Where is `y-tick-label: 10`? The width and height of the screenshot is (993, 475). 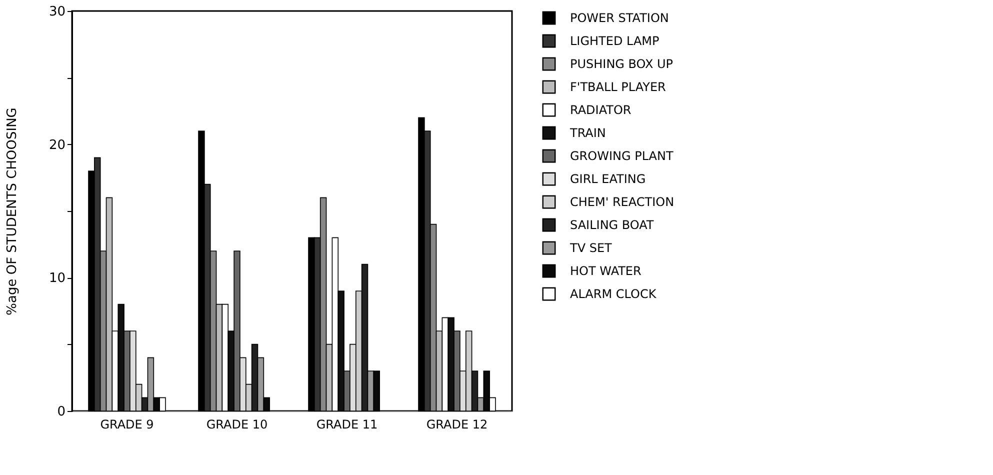
y-tick-label: 10 is located at coordinates (57, 278).